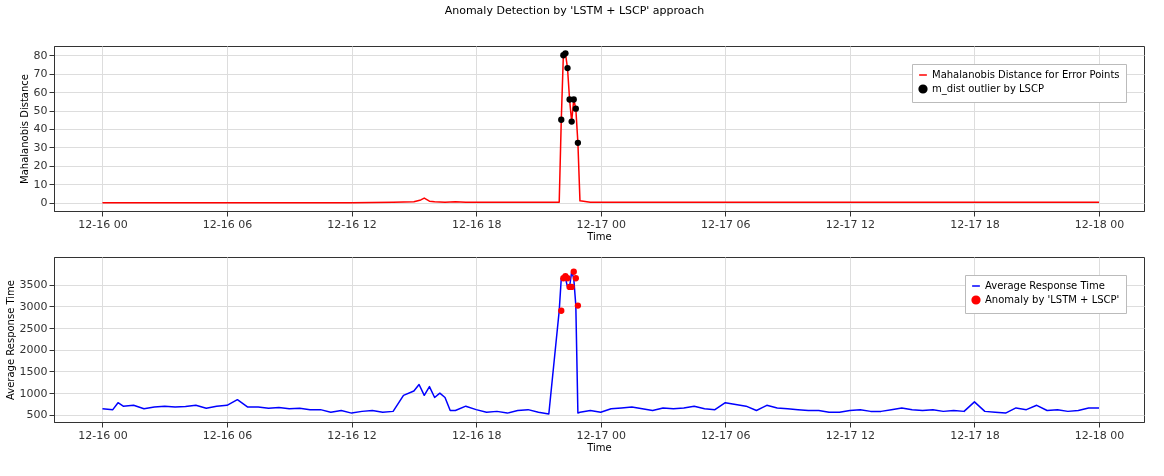 This screenshot has height=476, width=1164. I want to click on legend-label: Mahalanobis Distance for Error Points, so click(1026, 74).